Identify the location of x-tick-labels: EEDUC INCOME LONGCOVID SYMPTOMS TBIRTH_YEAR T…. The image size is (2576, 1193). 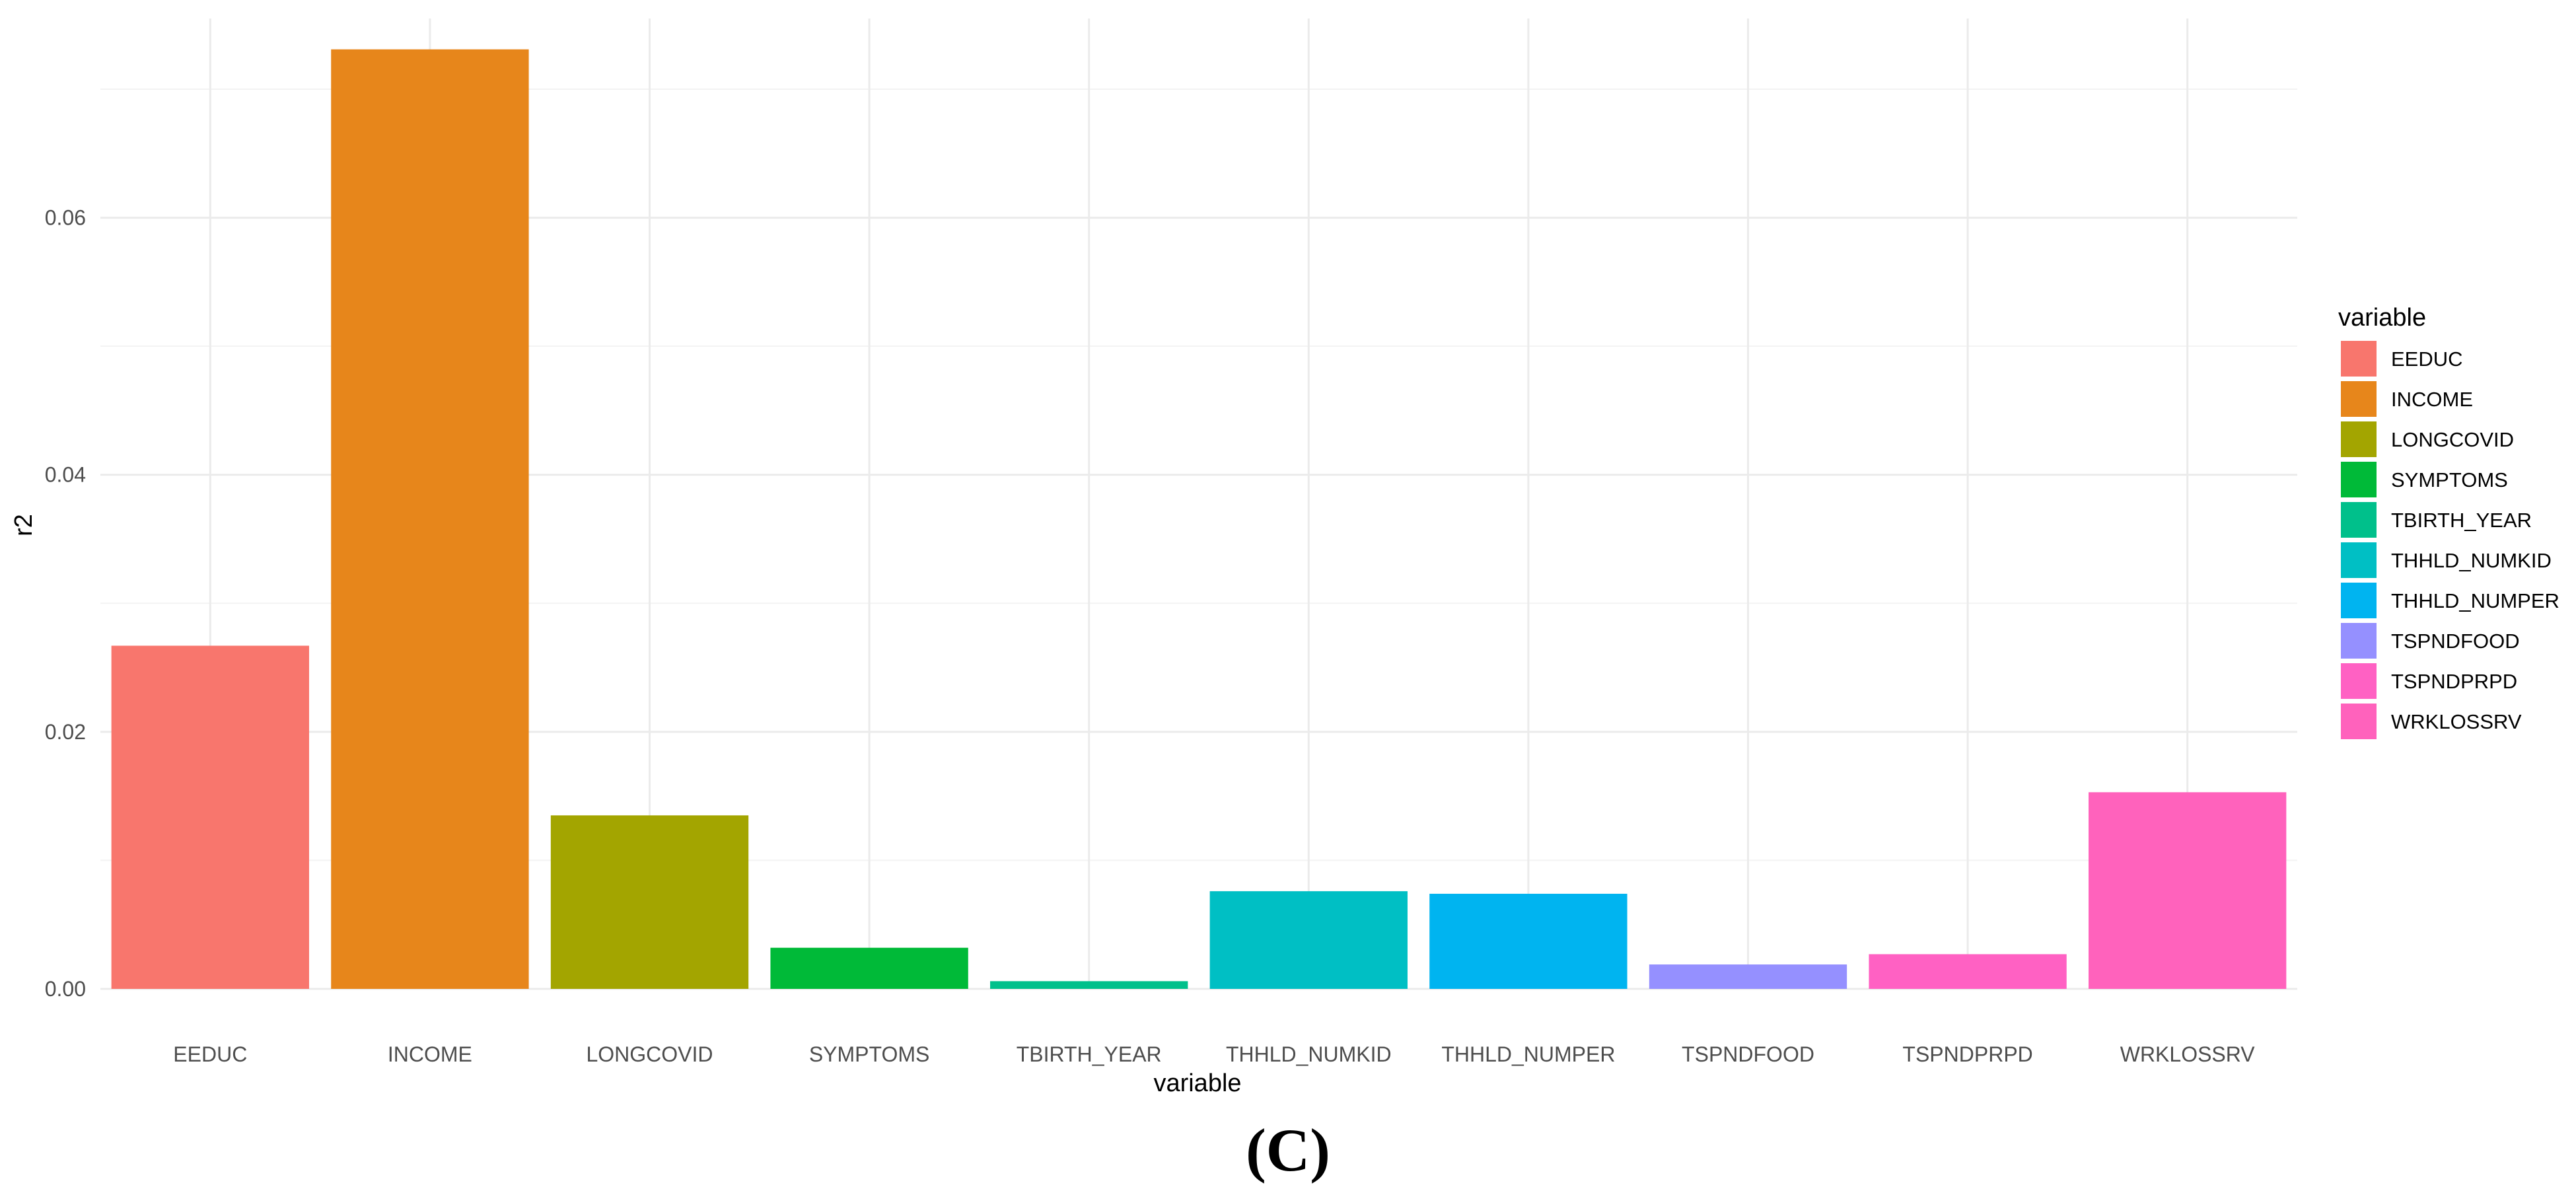
(1214, 1054).